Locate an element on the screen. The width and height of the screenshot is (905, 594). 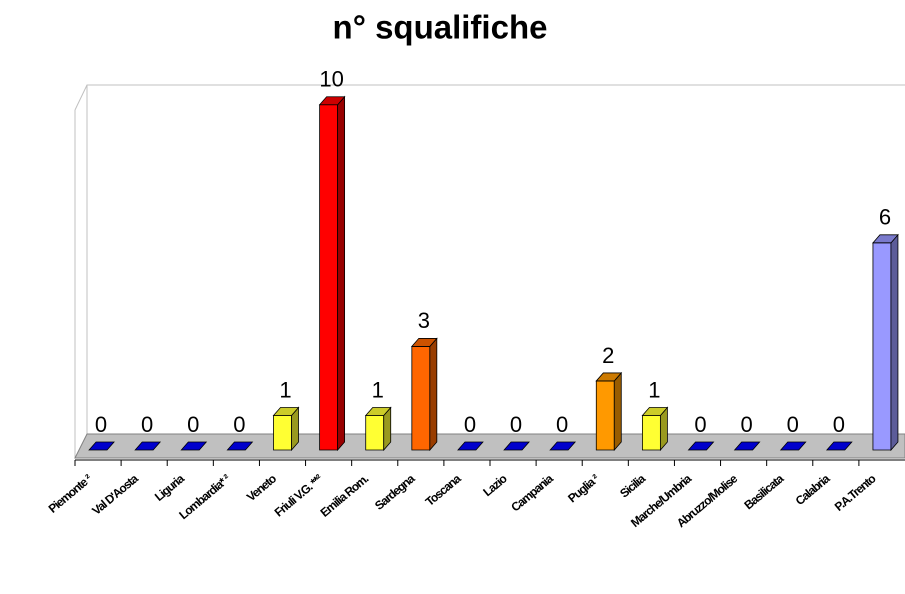
x-tick-label: Puglia ² is located at coordinates (583, 488).